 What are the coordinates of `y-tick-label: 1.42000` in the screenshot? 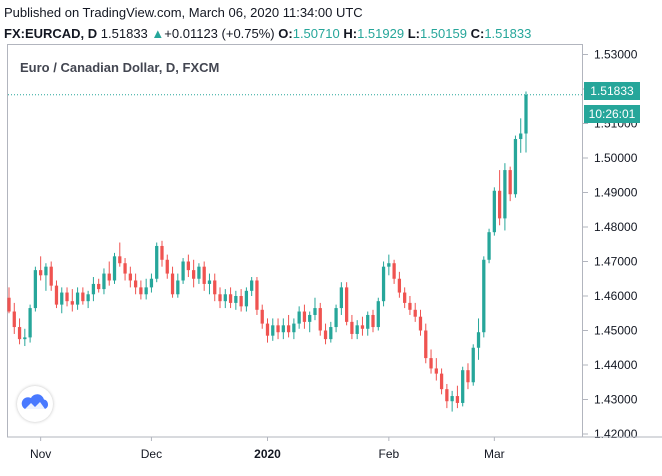 It's located at (616, 434).